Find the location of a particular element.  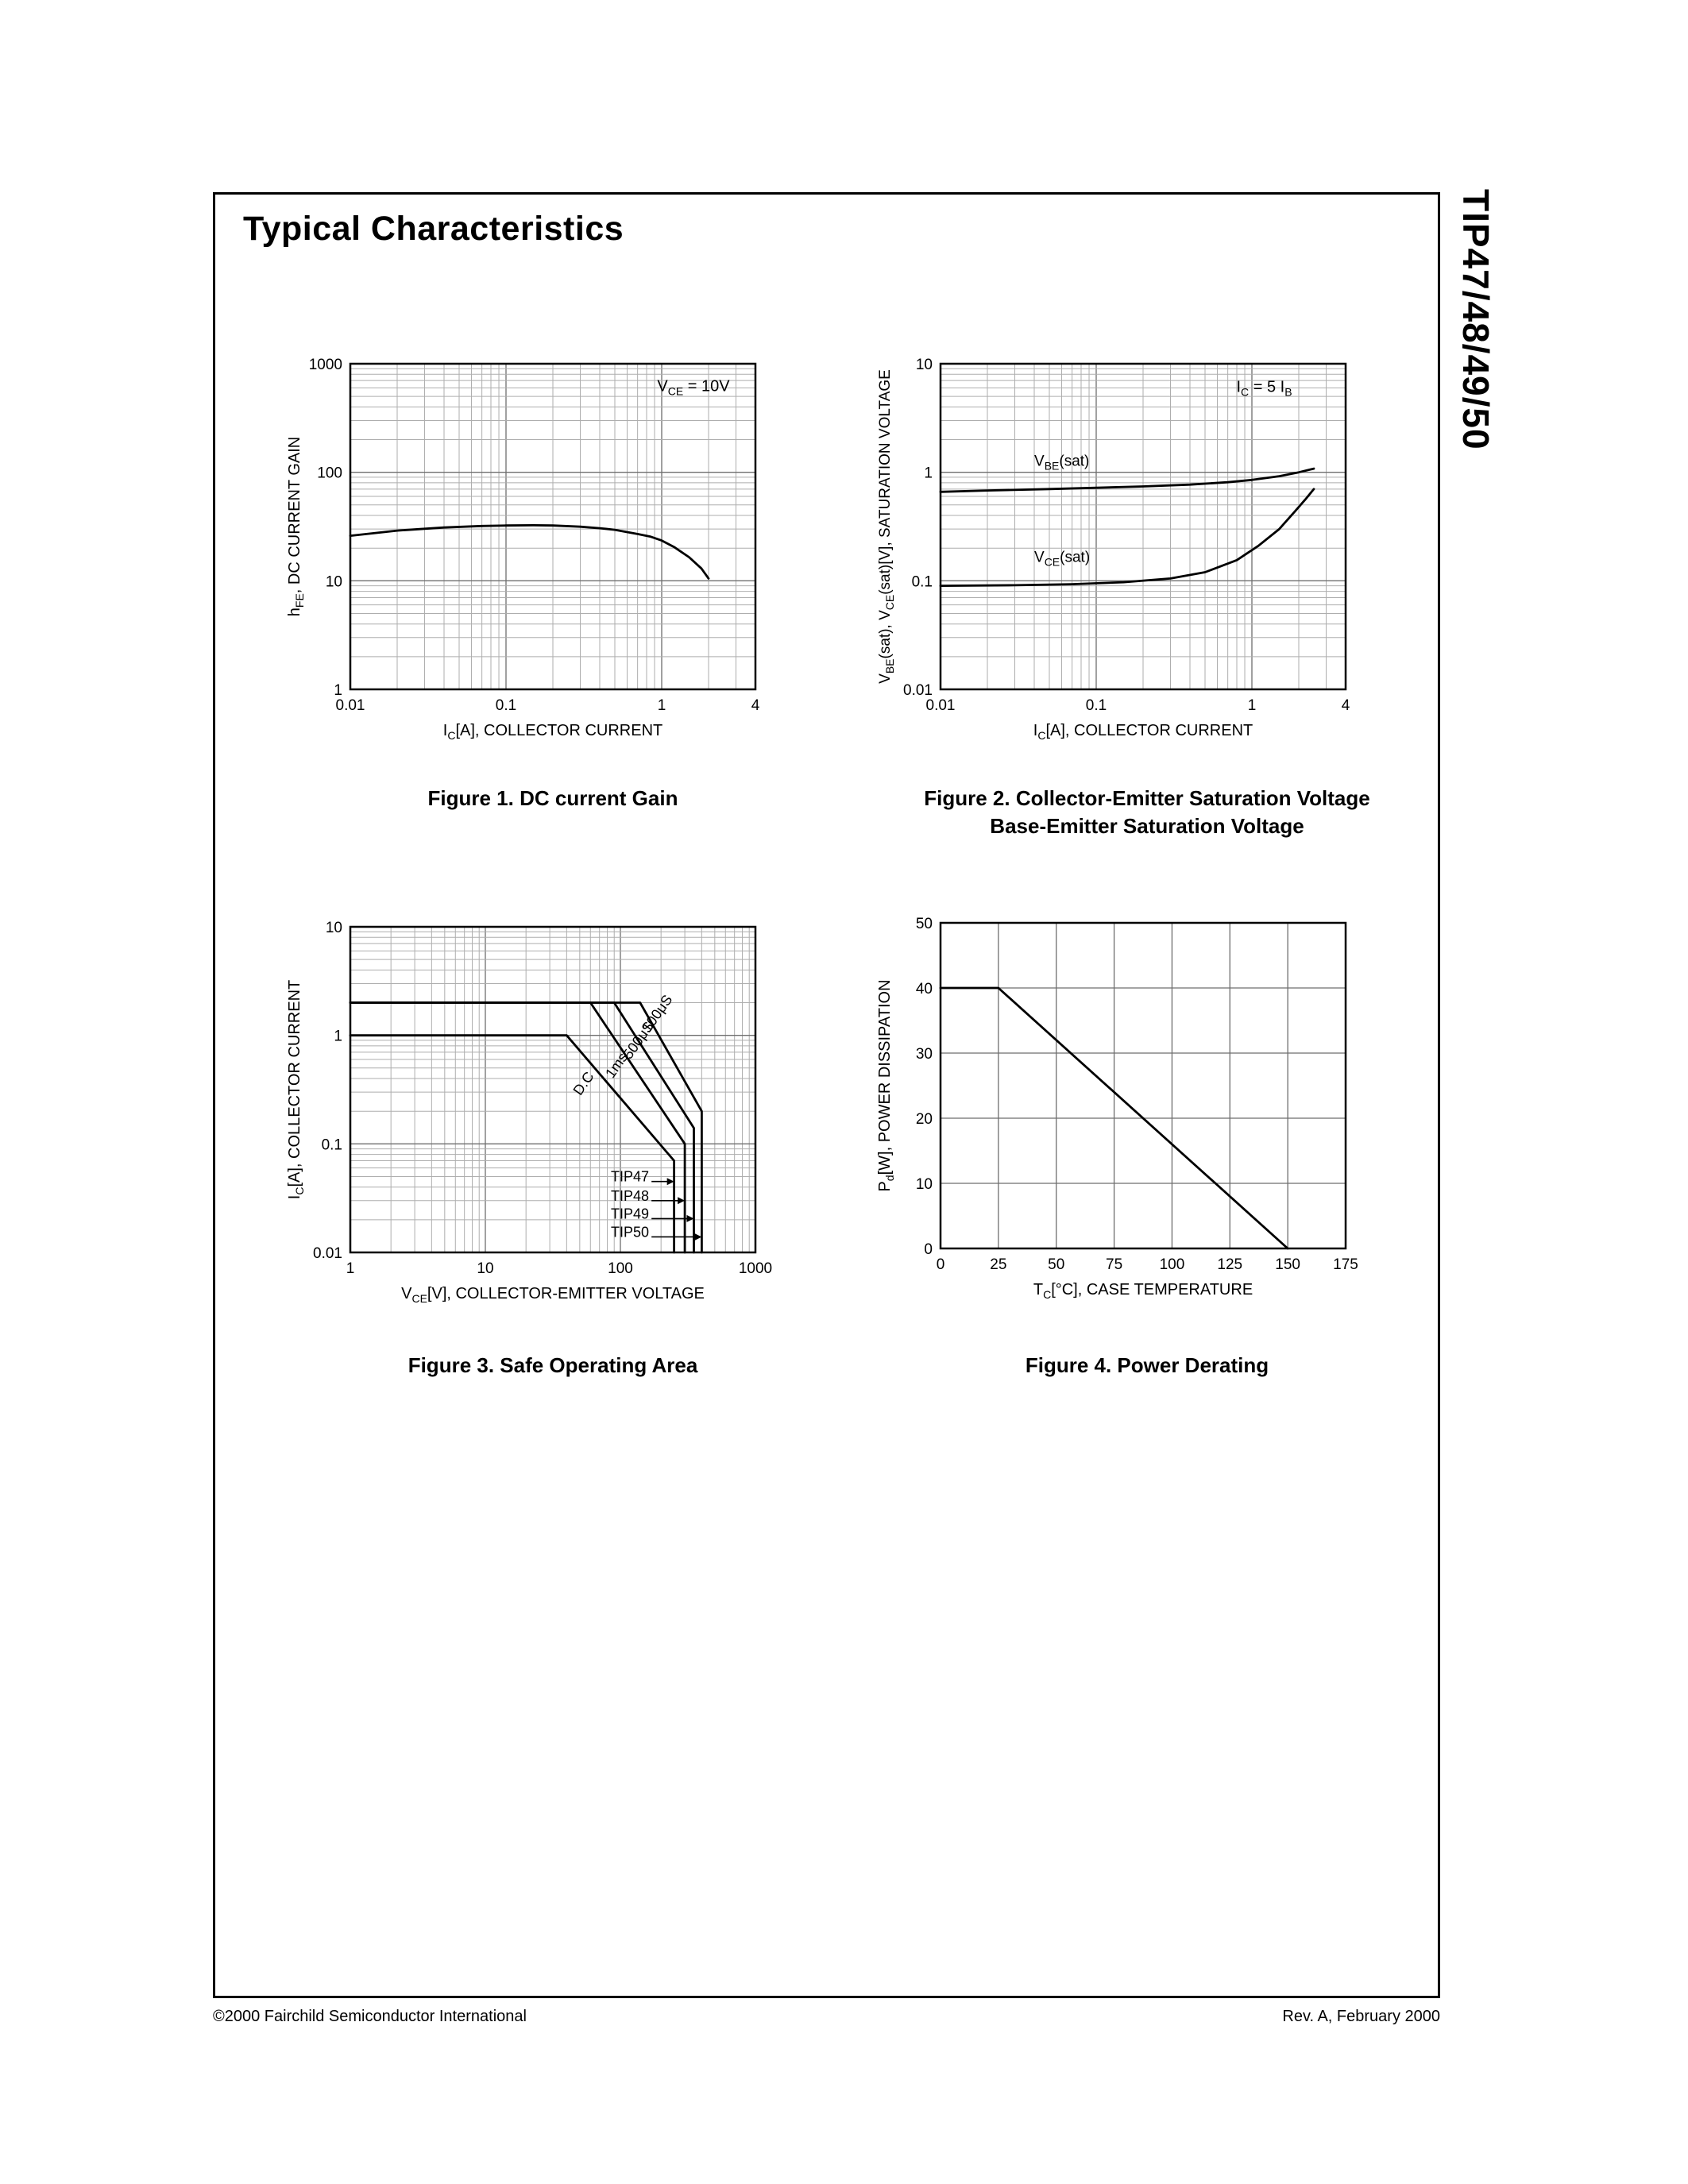

caption-line: Figure 1. DC current Gain is located at coordinates (552, 798).